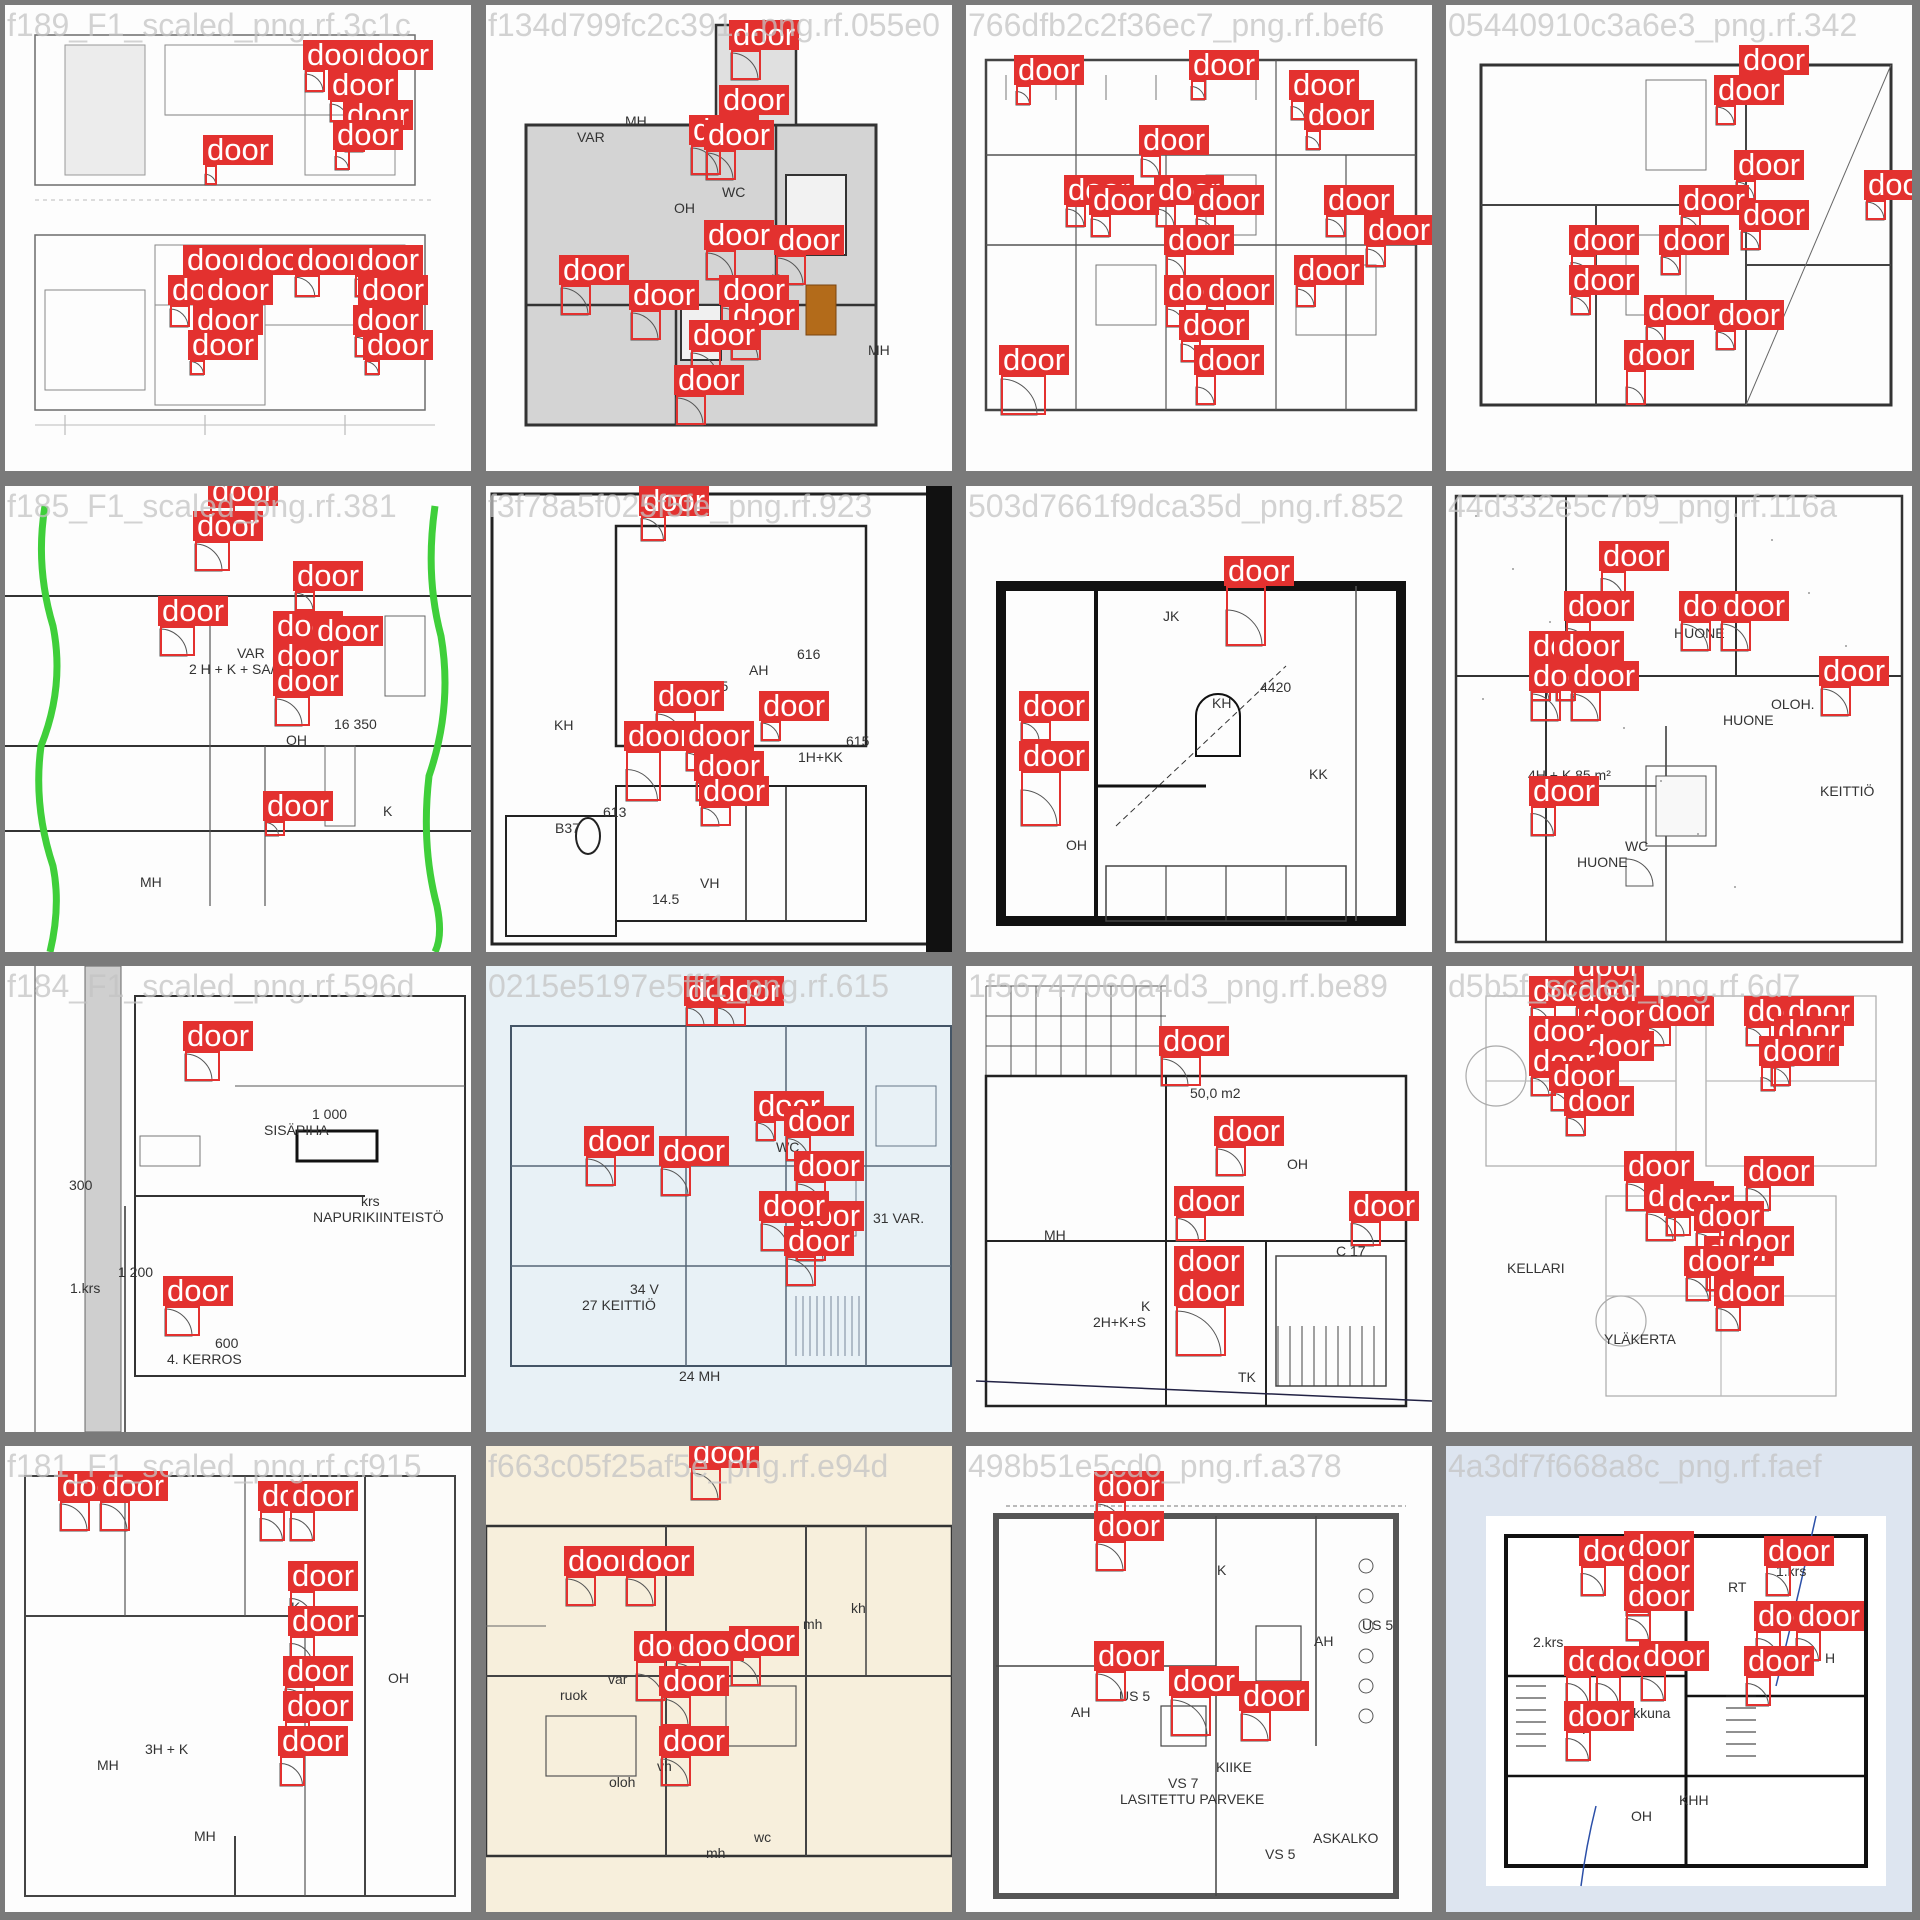  Describe the element at coordinates (665, 899) in the screenshot. I see `room-label: 14.5` at that location.